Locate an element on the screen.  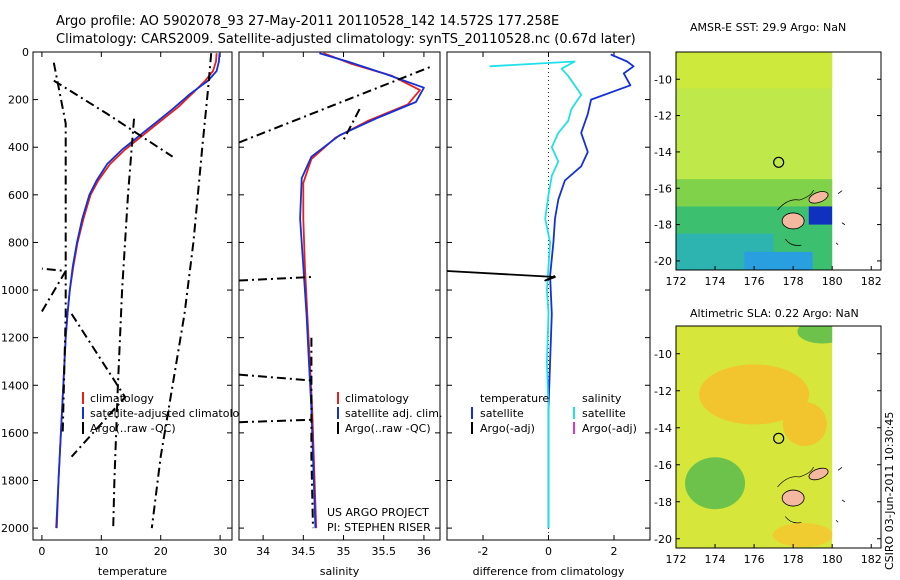
x-tick-label: 34.5 is located at coordinates (303, 551).